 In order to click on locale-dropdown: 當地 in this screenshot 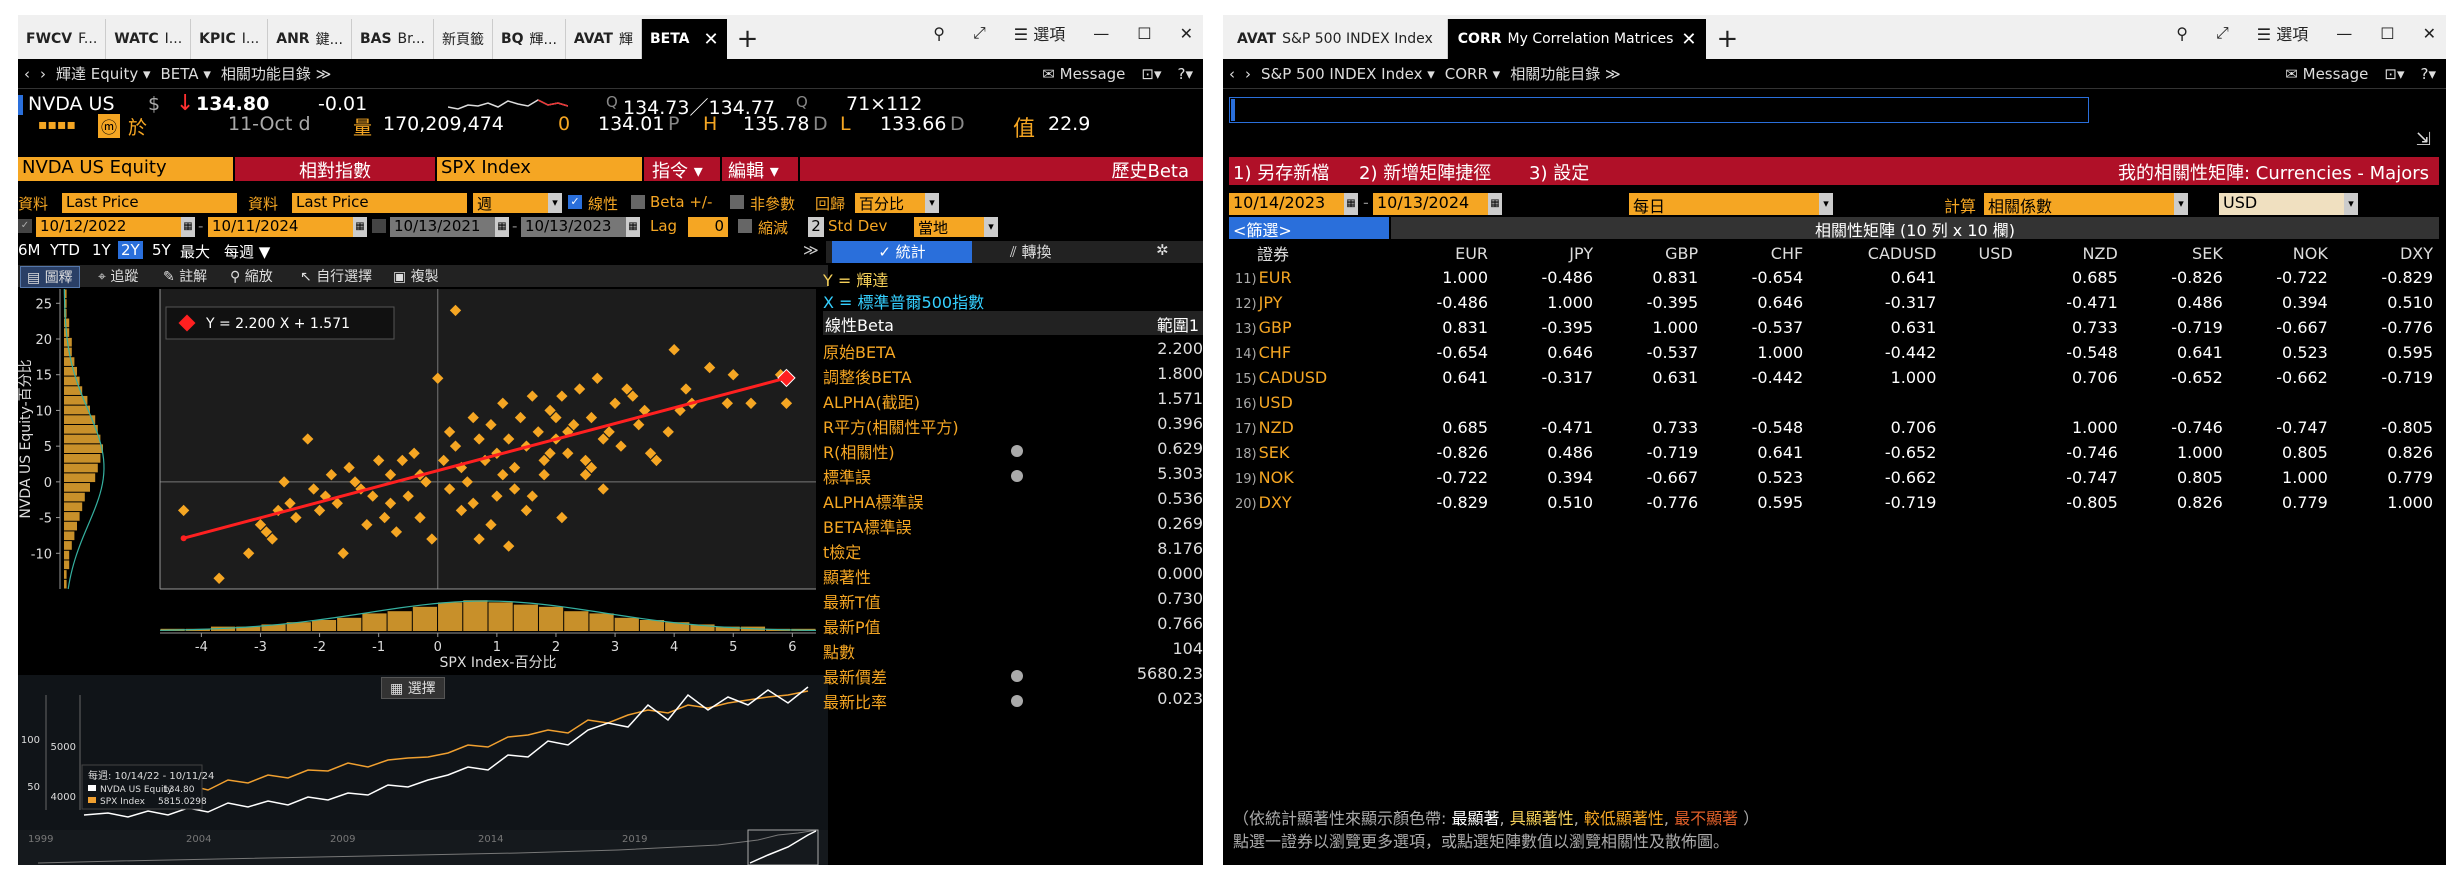, I will do `click(949, 227)`.